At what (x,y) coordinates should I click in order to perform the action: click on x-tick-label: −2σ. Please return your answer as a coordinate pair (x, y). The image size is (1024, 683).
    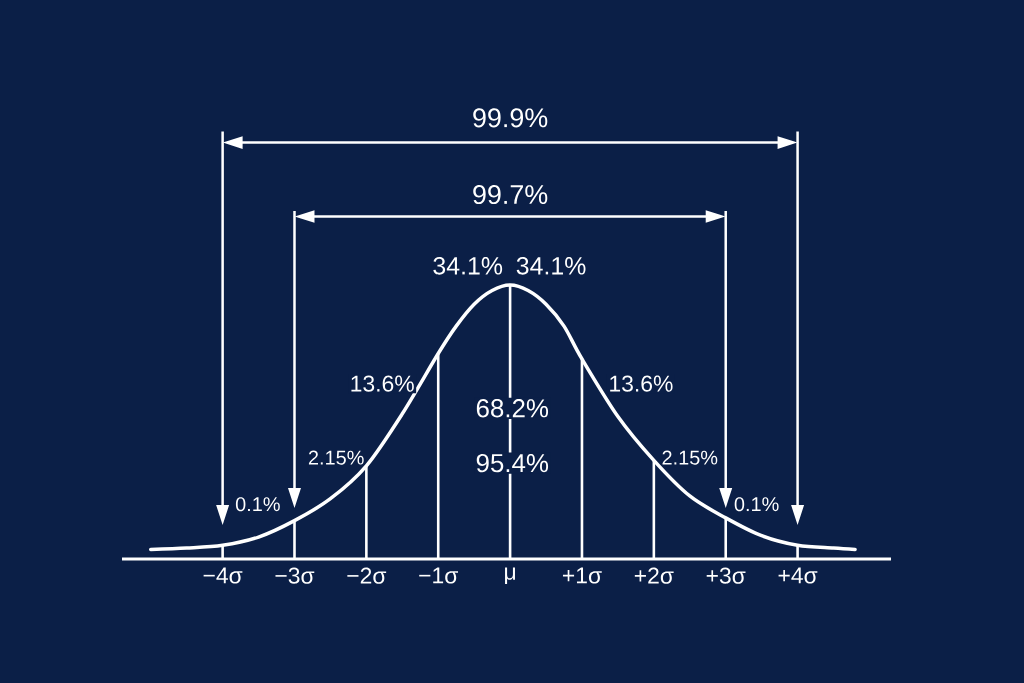
    Looking at the image, I should click on (367, 575).